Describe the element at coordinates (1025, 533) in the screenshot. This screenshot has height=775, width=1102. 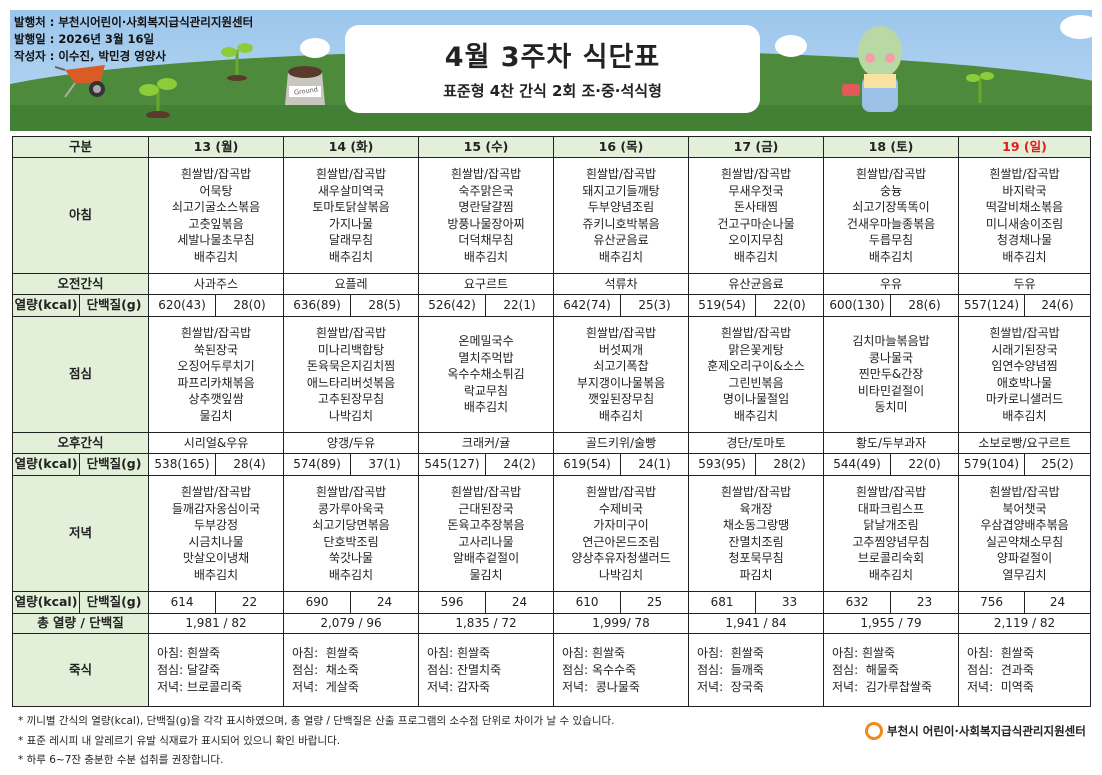
I see `dinner-menu: 흰쌀밥/잡곡밥 북어챗국 우삼겹양배추볶음 실곤약채소무침 양파겉절이 열무김치` at that location.